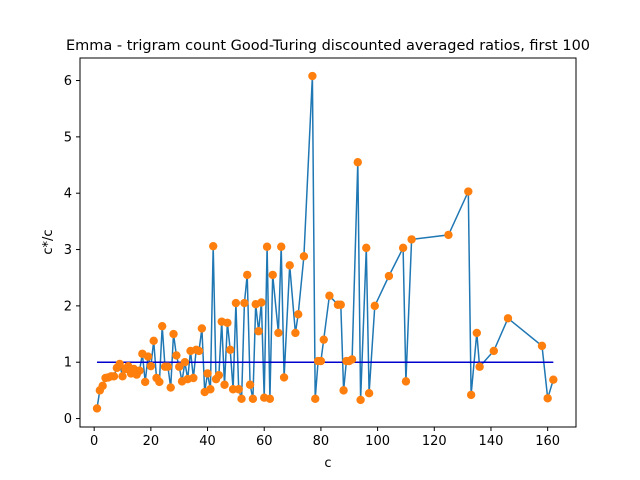  I want to click on x-tick-label: 40, so click(207, 441).